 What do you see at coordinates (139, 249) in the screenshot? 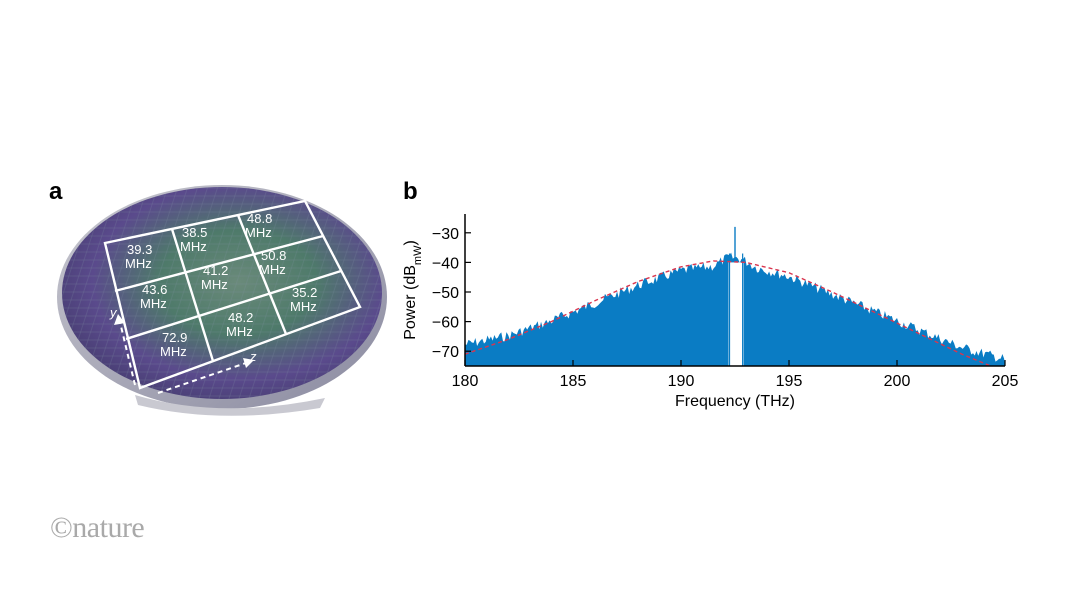
I see `svg-text: 39.3` at bounding box center [139, 249].